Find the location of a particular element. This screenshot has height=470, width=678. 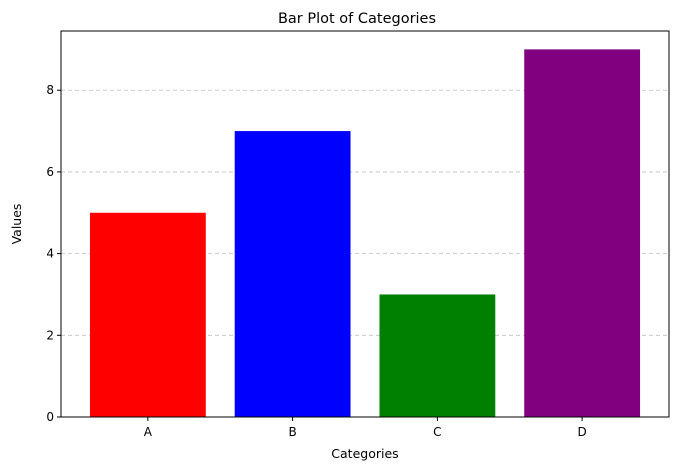

chart-title: Bar Plot of Categories is located at coordinates (357, 19).